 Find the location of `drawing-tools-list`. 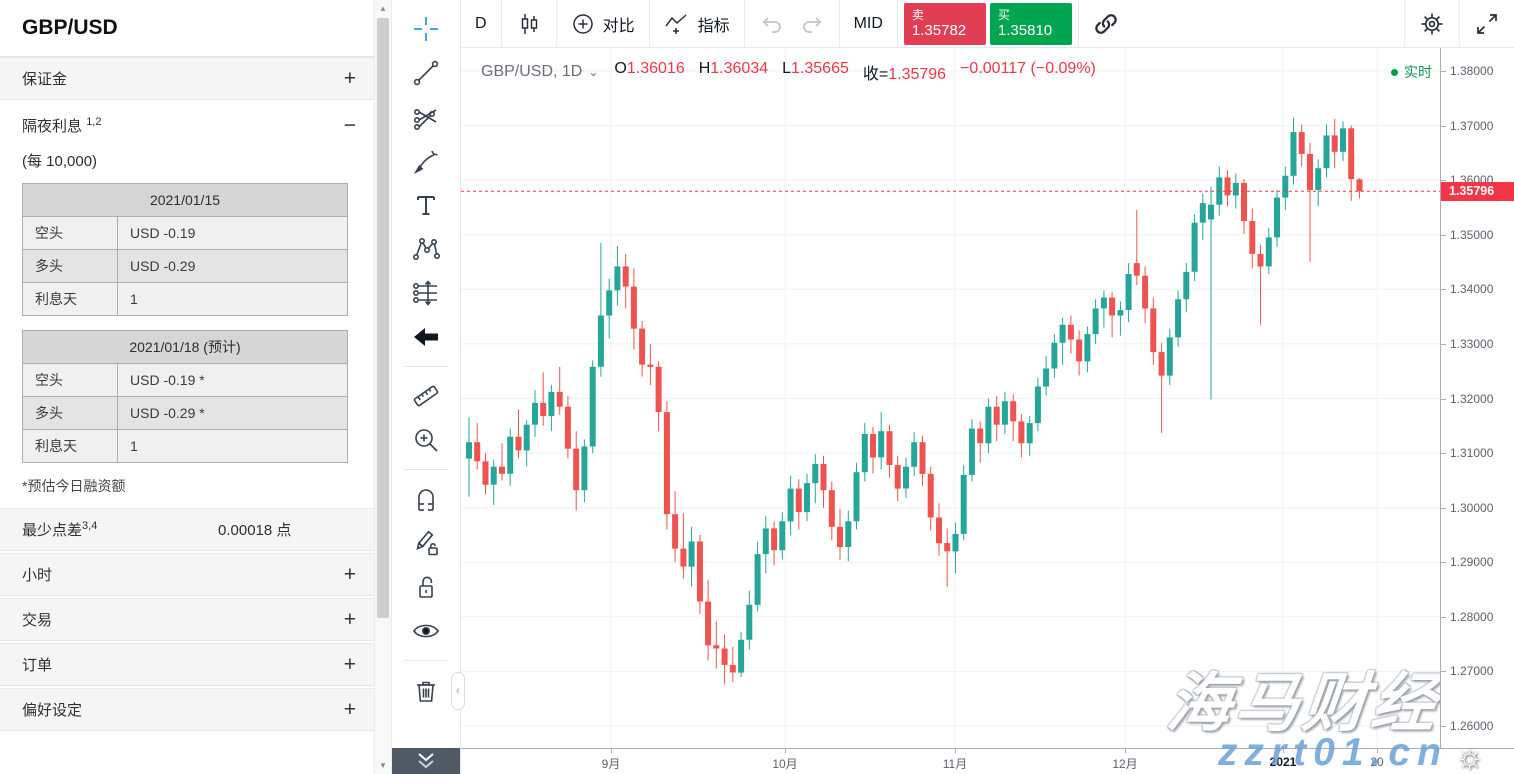

drawing-tools-list is located at coordinates (426, 362).